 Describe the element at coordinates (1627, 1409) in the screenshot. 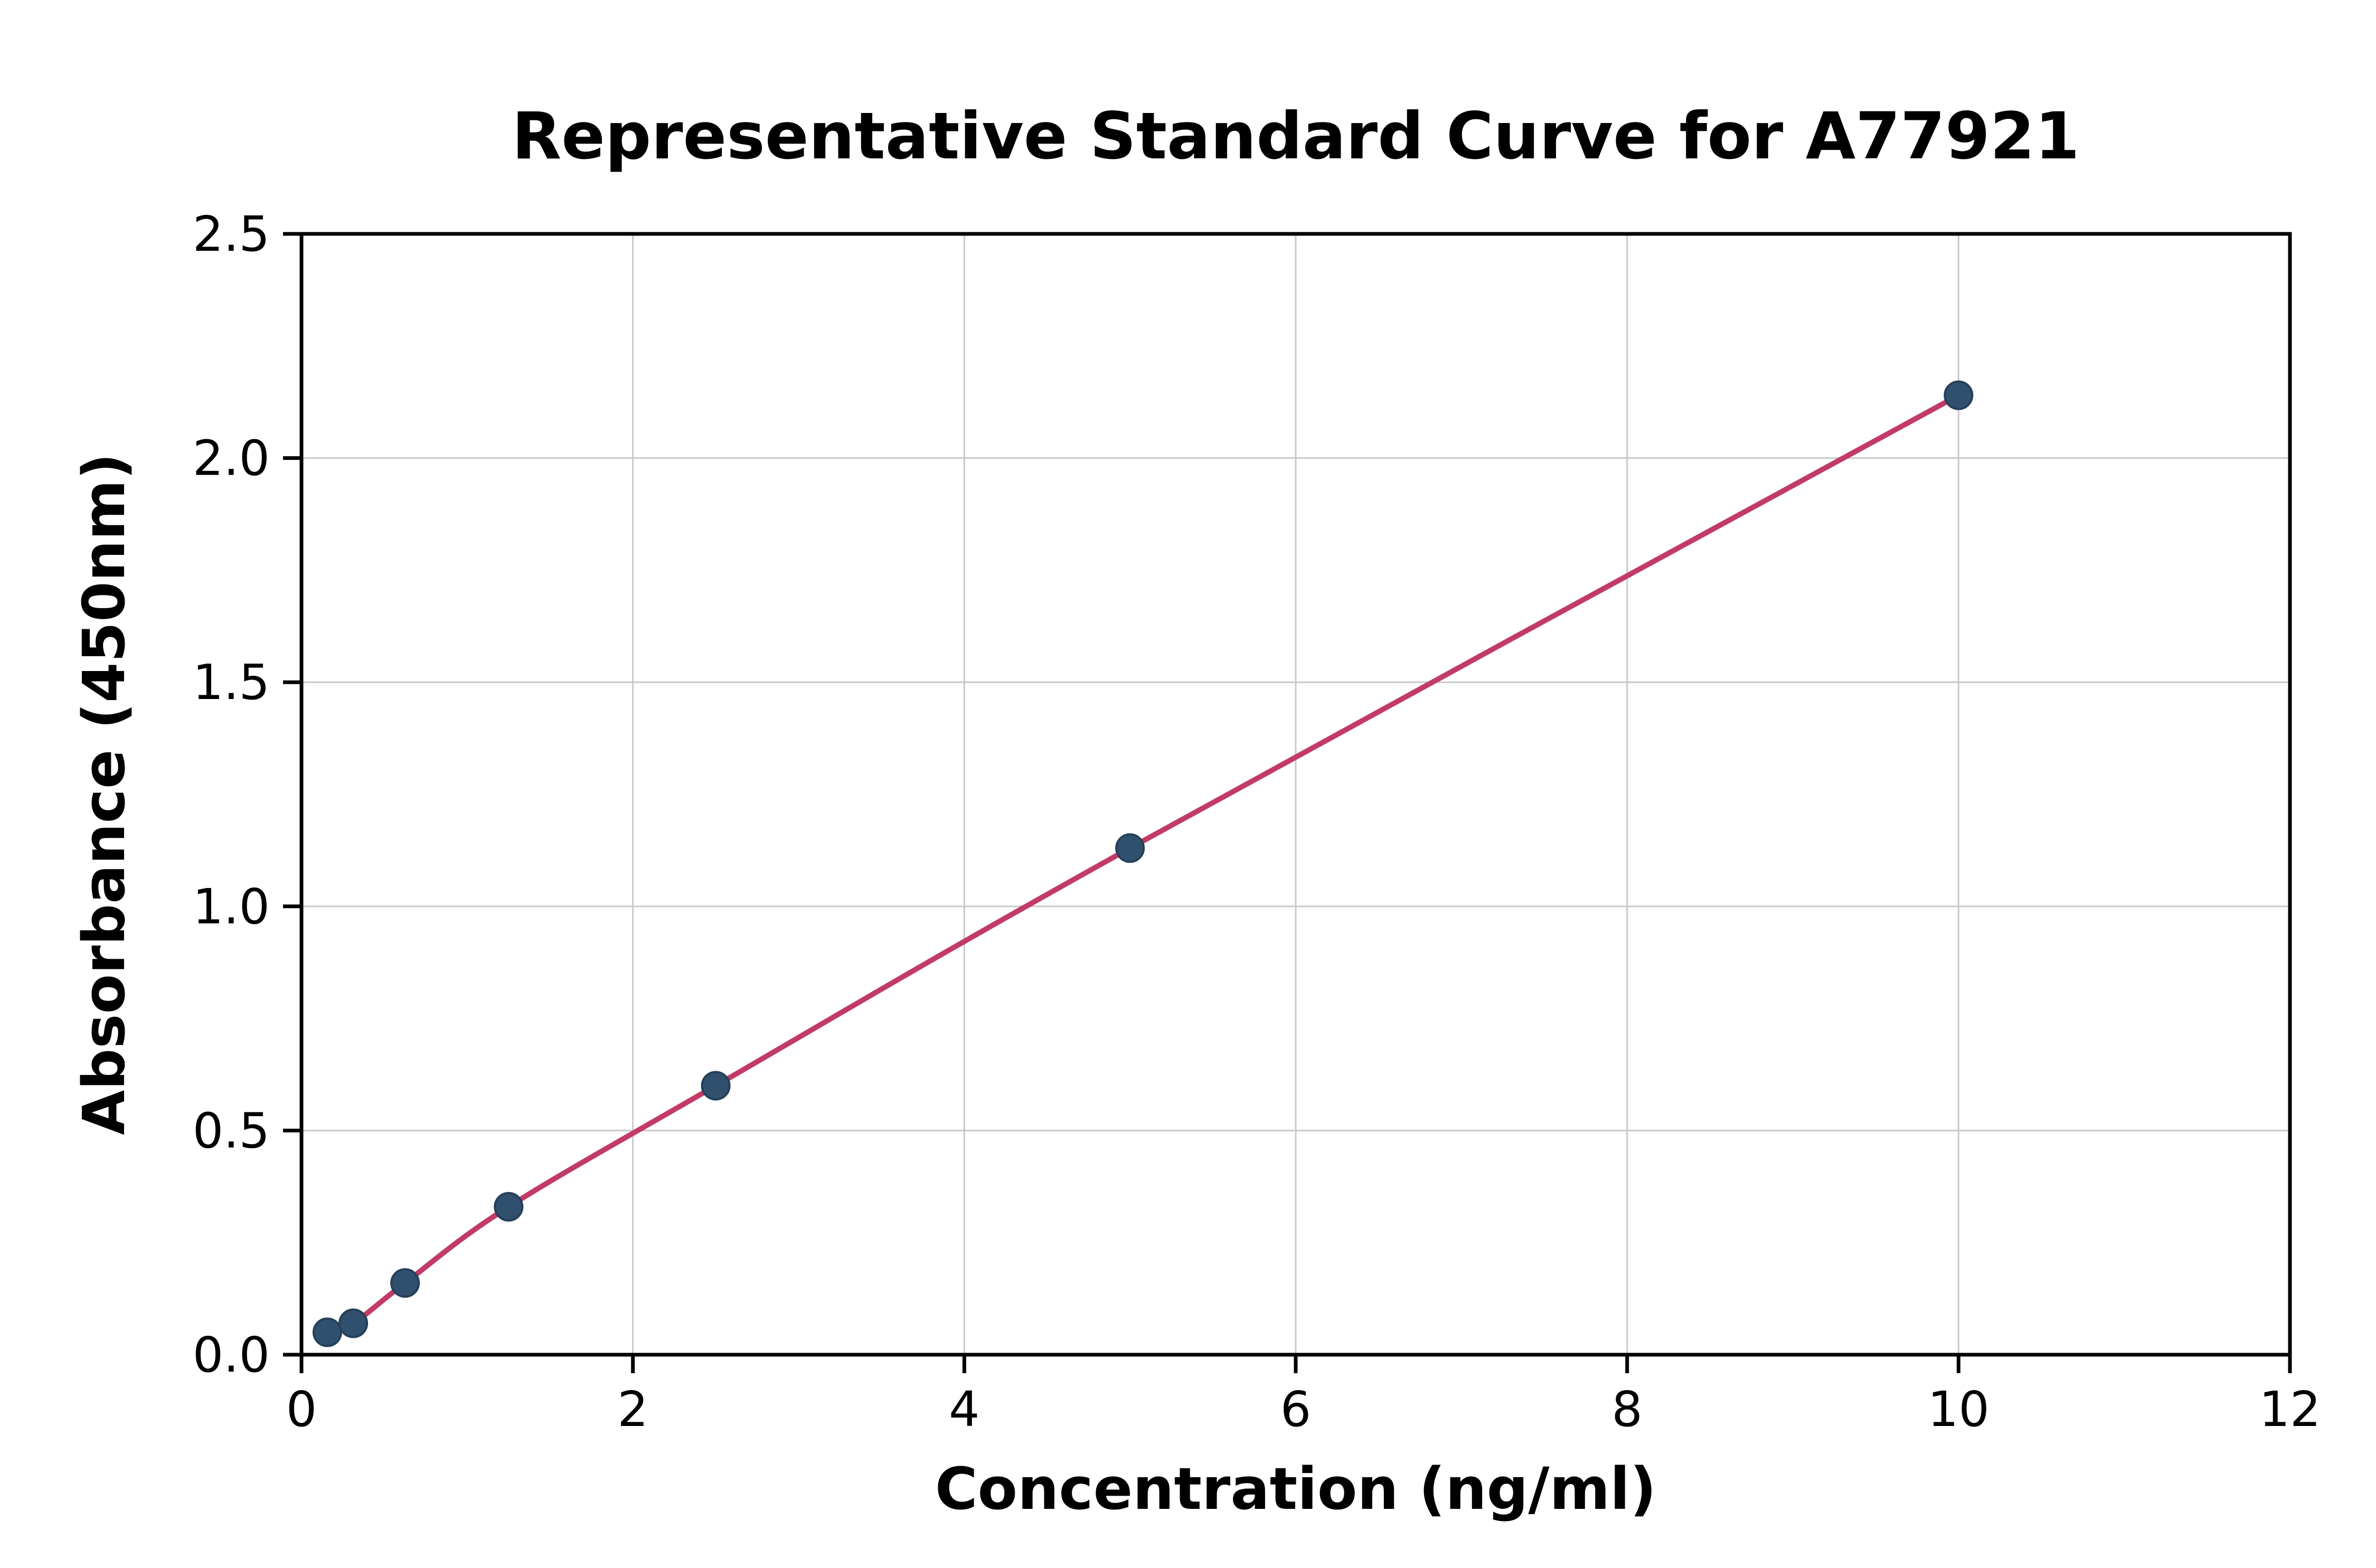

I see `x-tick-label: 8` at that location.